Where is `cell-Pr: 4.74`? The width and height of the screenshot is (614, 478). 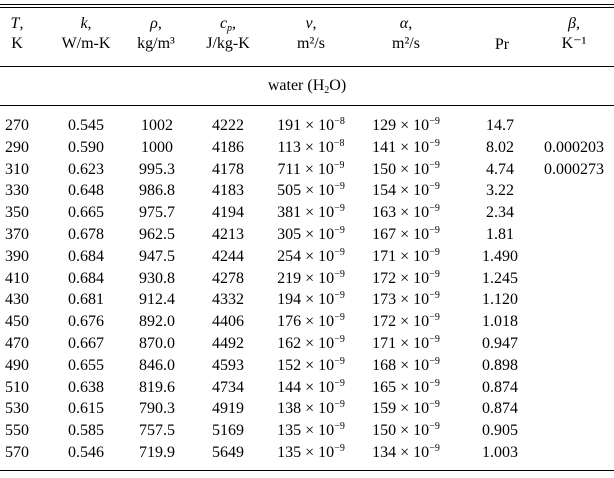 cell-Pr: 4.74 is located at coordinates (500, 169).